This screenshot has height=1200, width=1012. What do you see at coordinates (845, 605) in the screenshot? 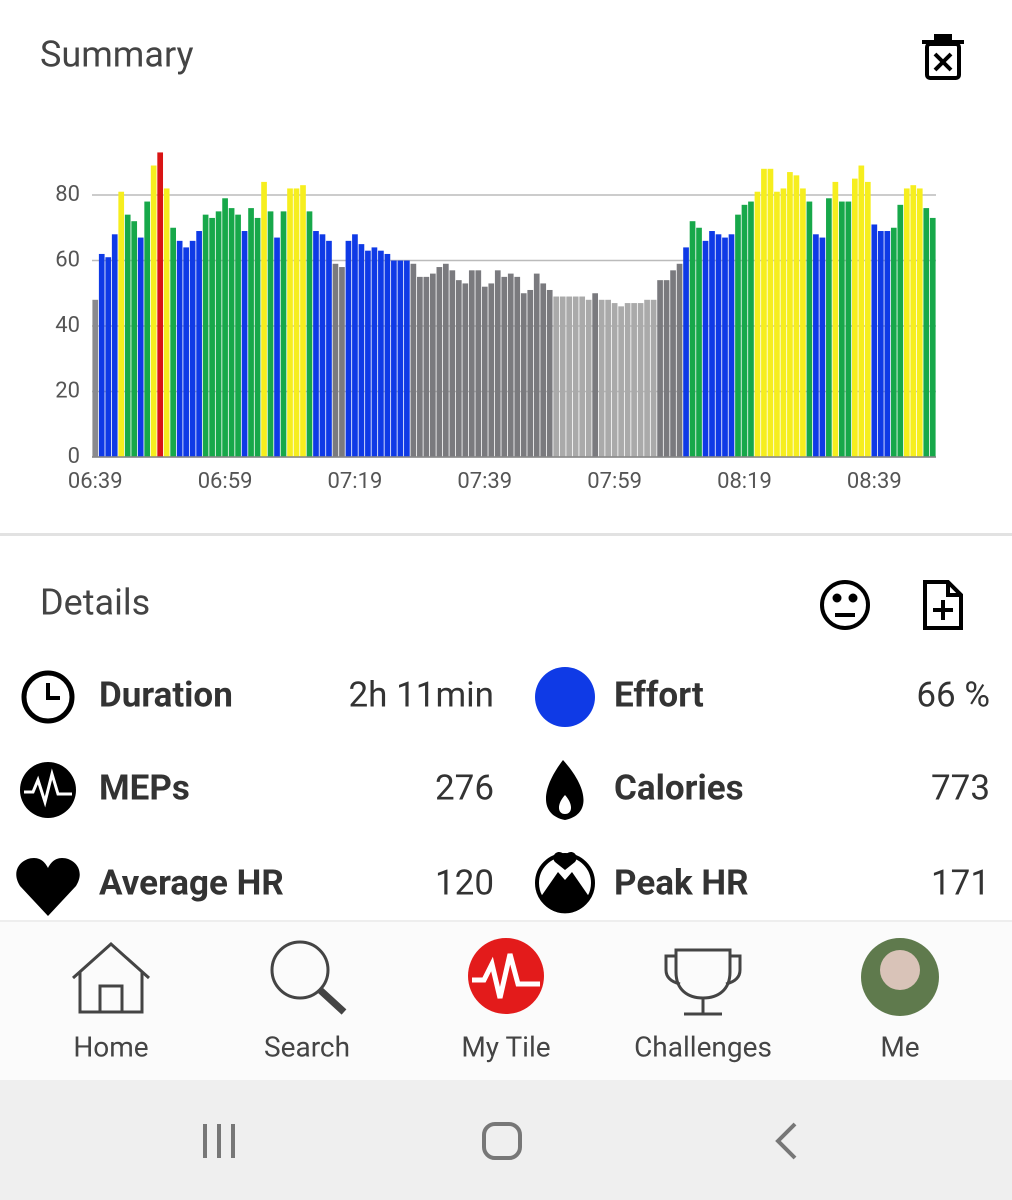
I see `mood-button` at bounding box center [845, 605].